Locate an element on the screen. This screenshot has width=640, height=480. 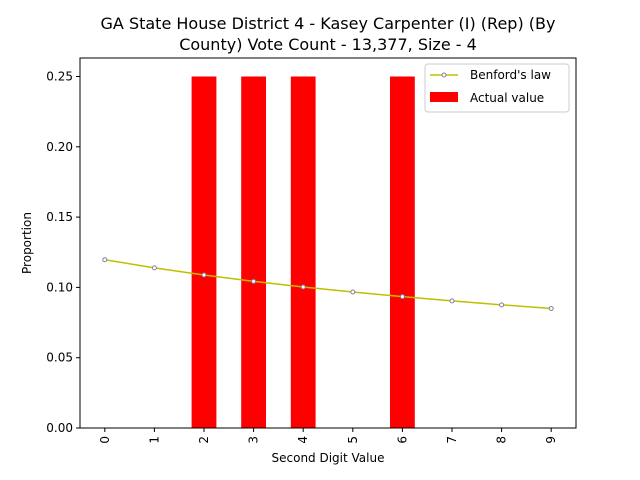
y-tick-label: 0.00 is located at coordinates (59, 428).